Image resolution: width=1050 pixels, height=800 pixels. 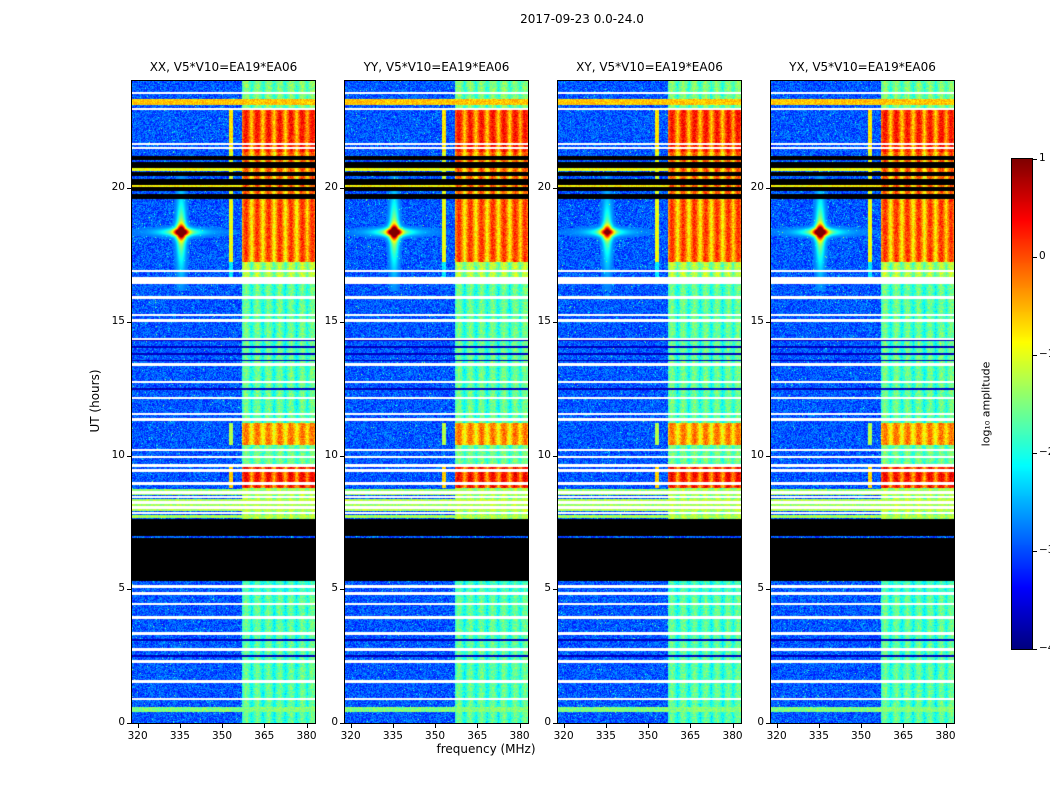 I want to click on panel-yx, so click(x=862, y=402).